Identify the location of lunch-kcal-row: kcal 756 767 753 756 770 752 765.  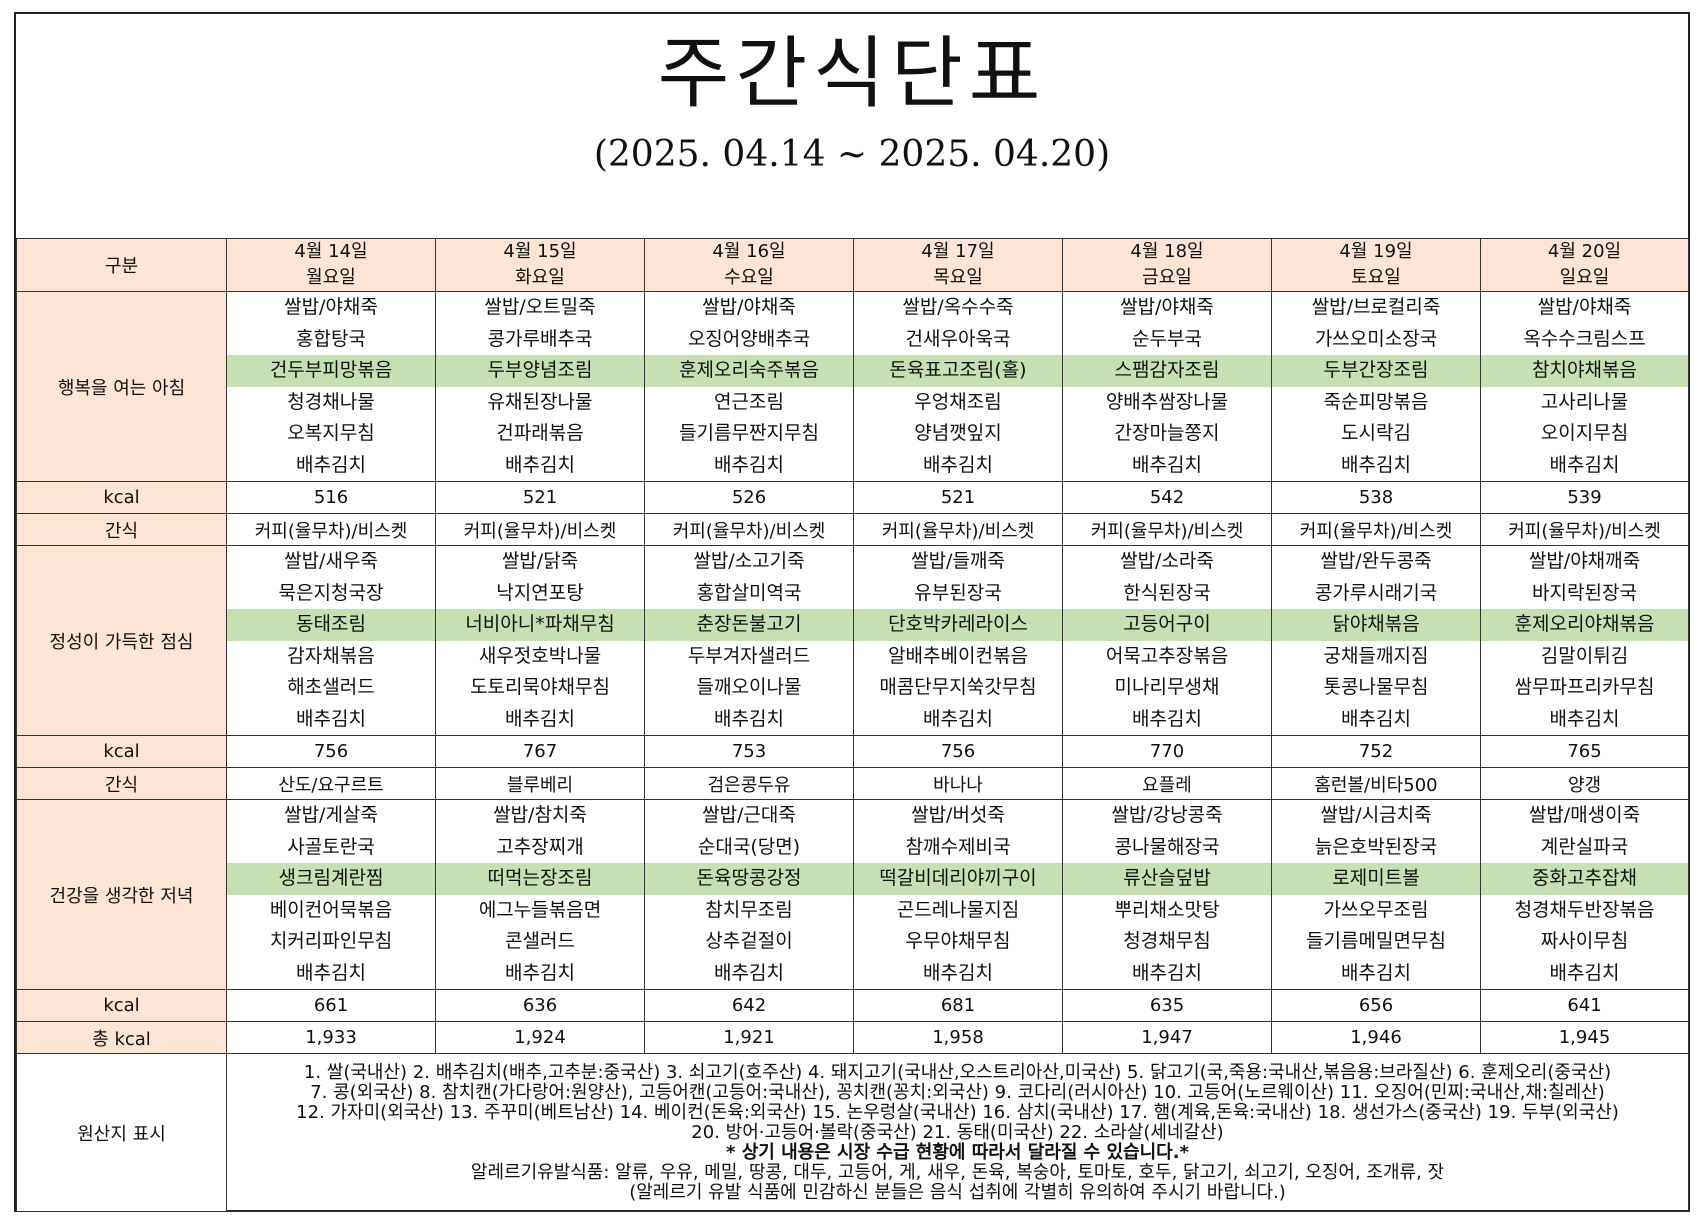
(852, 751).